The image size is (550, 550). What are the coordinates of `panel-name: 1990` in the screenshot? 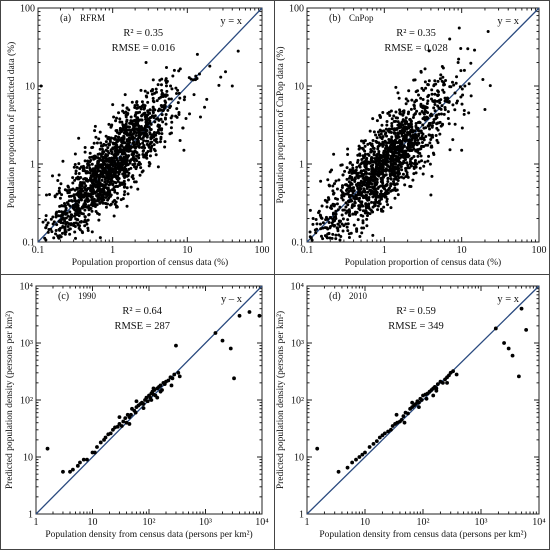 It's located at (87, 296).